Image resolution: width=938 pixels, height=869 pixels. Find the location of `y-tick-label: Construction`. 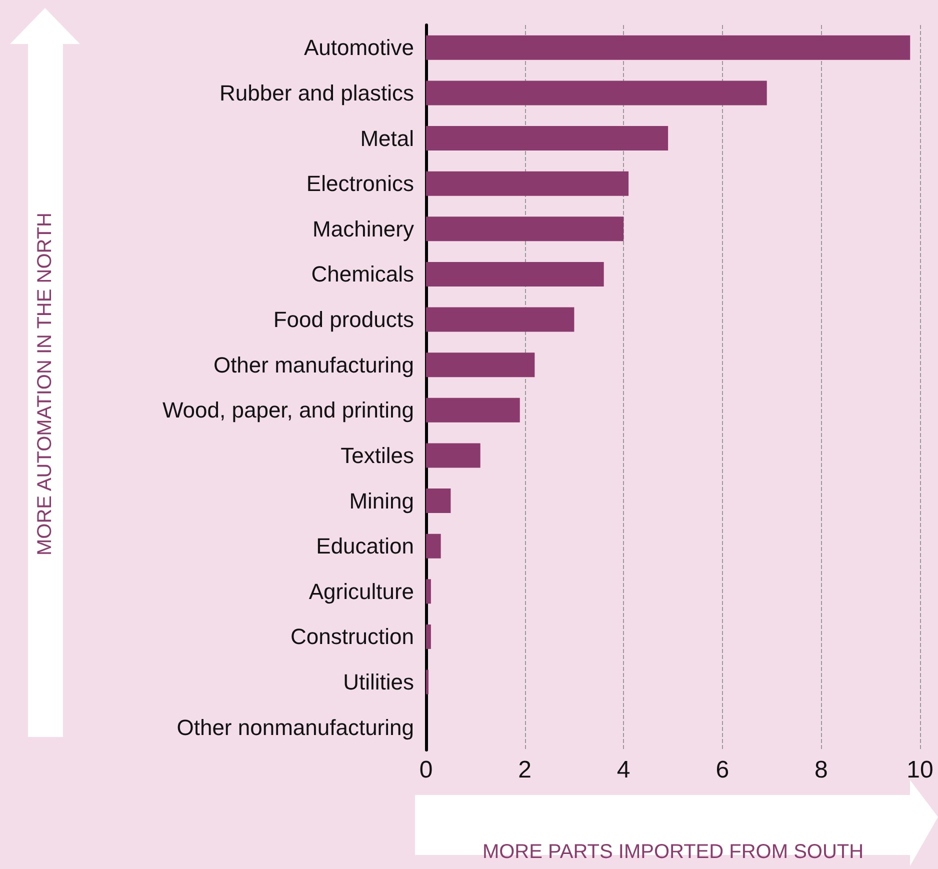

y-tick-label: Construction is located at coordinates (352, 637).